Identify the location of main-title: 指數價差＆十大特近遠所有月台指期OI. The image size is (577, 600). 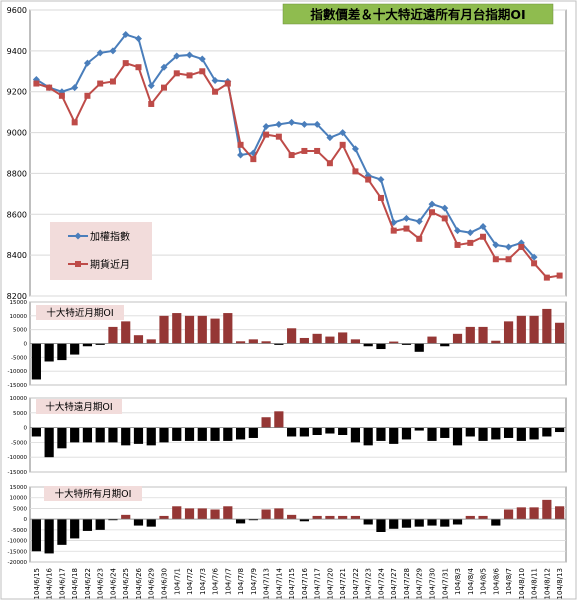
(417, 14).